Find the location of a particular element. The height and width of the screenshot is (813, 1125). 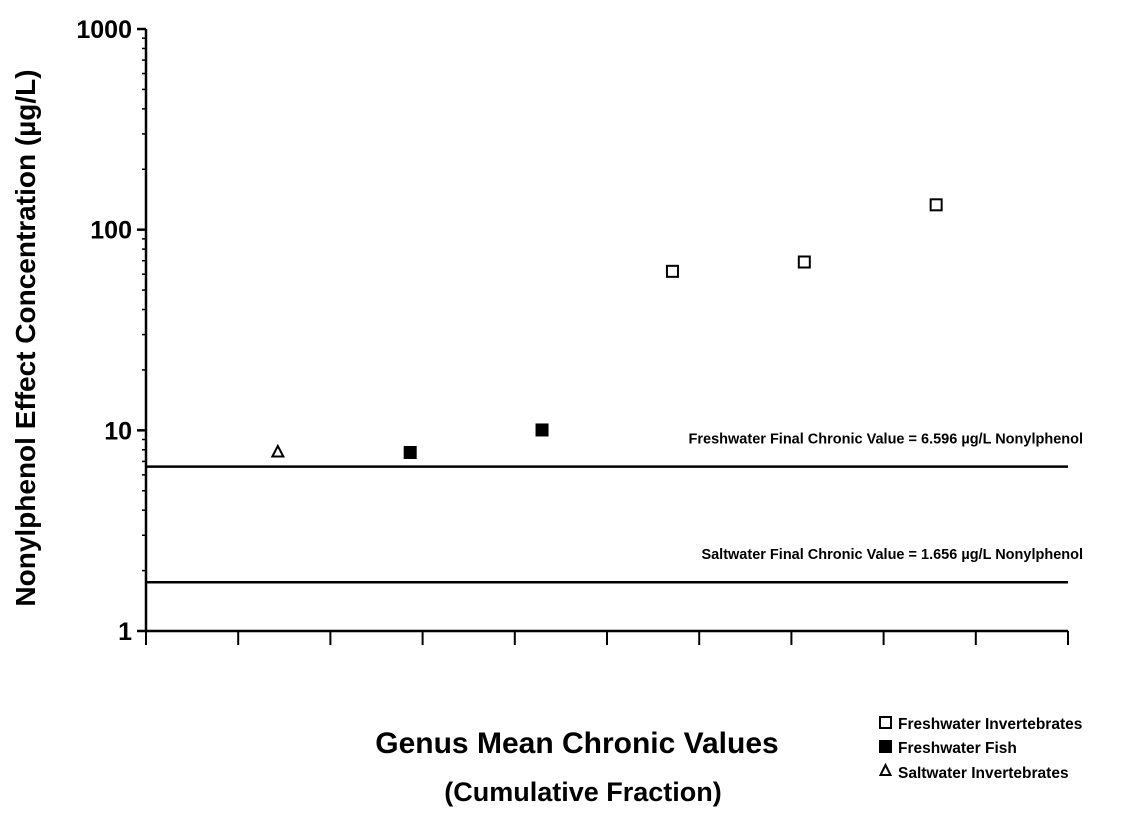

legend-marker-saltwater-invertebrates is located at coordinates (885, 769).